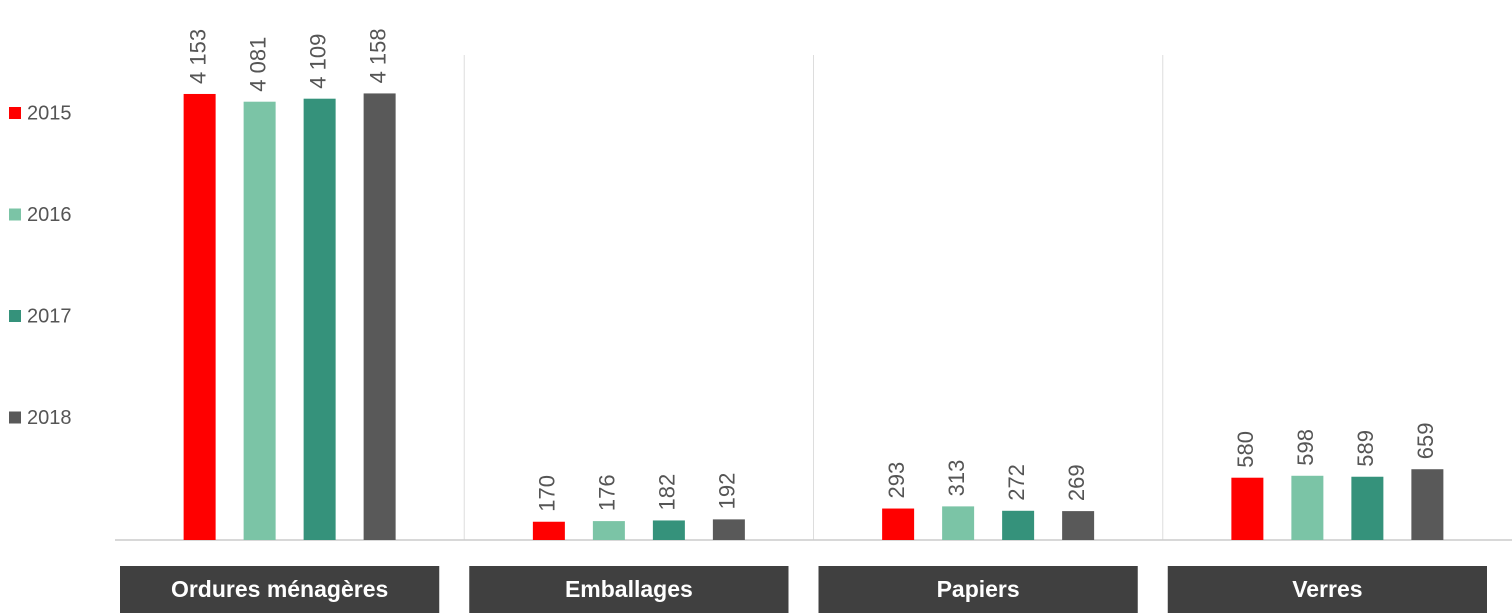  Describe the element at coordinates (49, 113) in the screenshot. I see `legend-label: 2015` at that location.